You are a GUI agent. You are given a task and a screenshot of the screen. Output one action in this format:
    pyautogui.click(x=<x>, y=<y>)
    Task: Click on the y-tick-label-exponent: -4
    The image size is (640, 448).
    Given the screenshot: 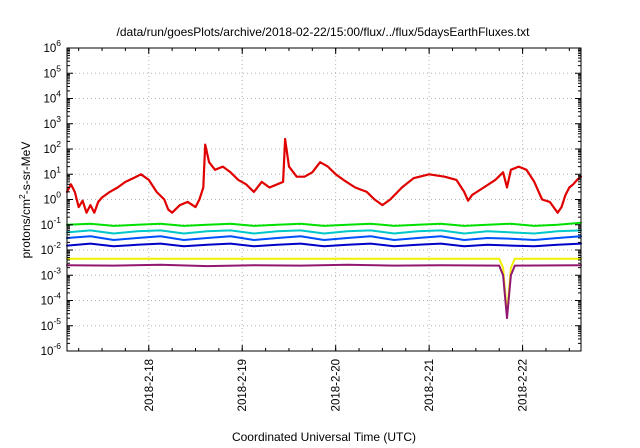 What is the action you would take?
    pyautogui.click(x=57, y=296)
    